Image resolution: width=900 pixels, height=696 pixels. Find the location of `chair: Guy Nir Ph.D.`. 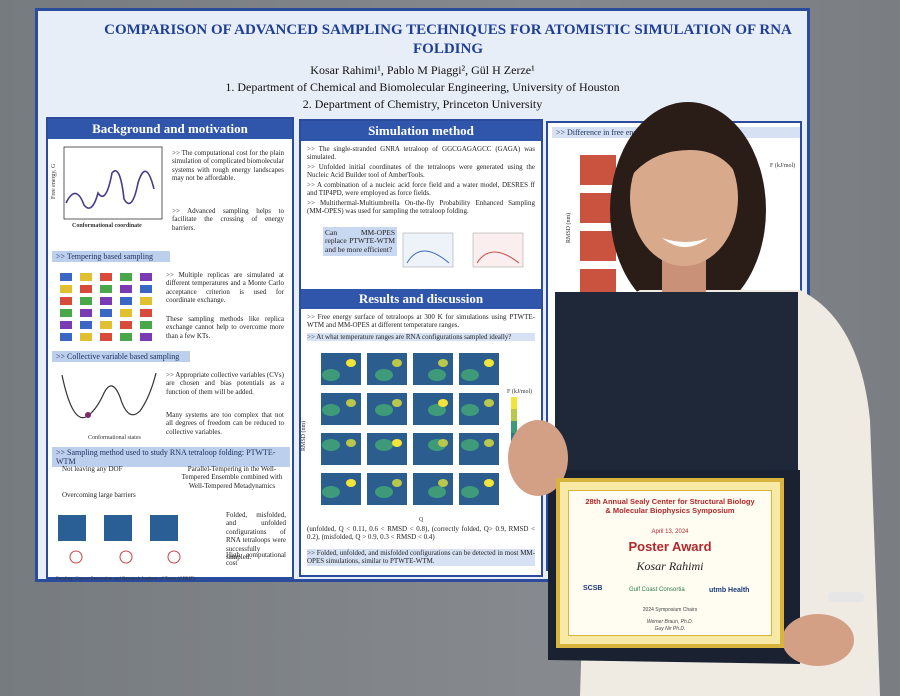

chair: Guy Nir Ph.D. is located at coordinates (670, 629).